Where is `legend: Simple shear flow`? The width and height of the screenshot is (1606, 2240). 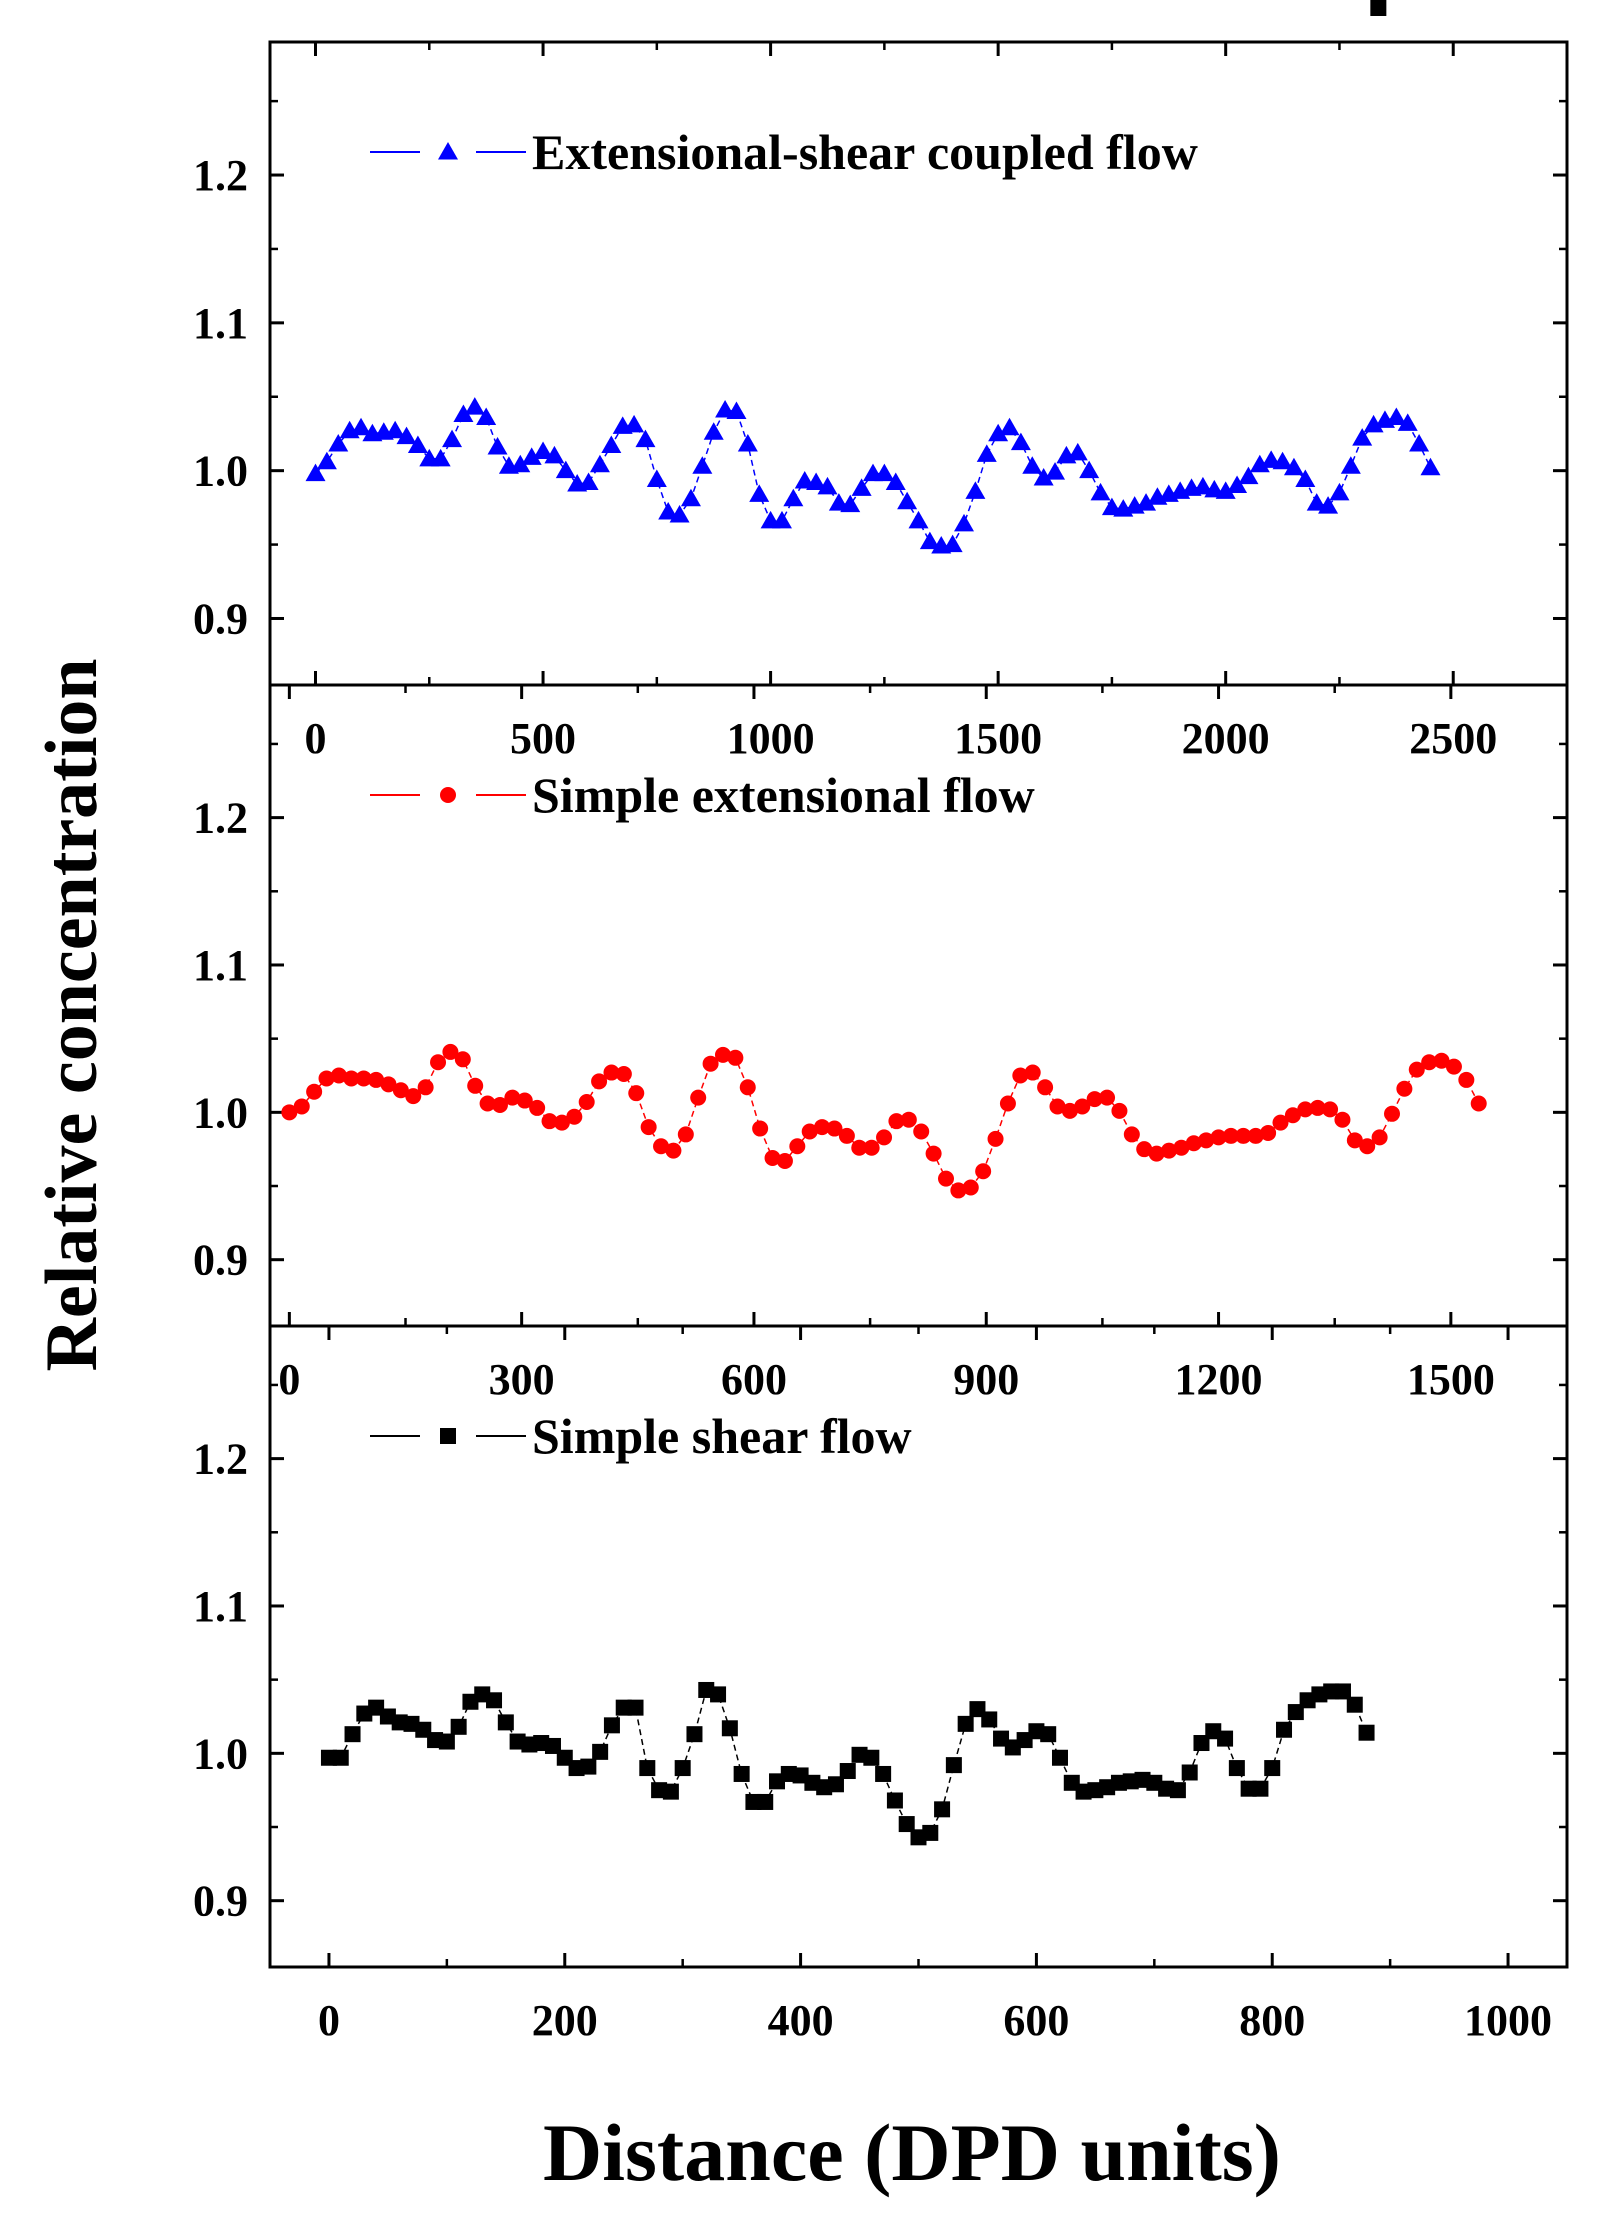 legend: Simple shear flow is located at coordinates (641, 1436).